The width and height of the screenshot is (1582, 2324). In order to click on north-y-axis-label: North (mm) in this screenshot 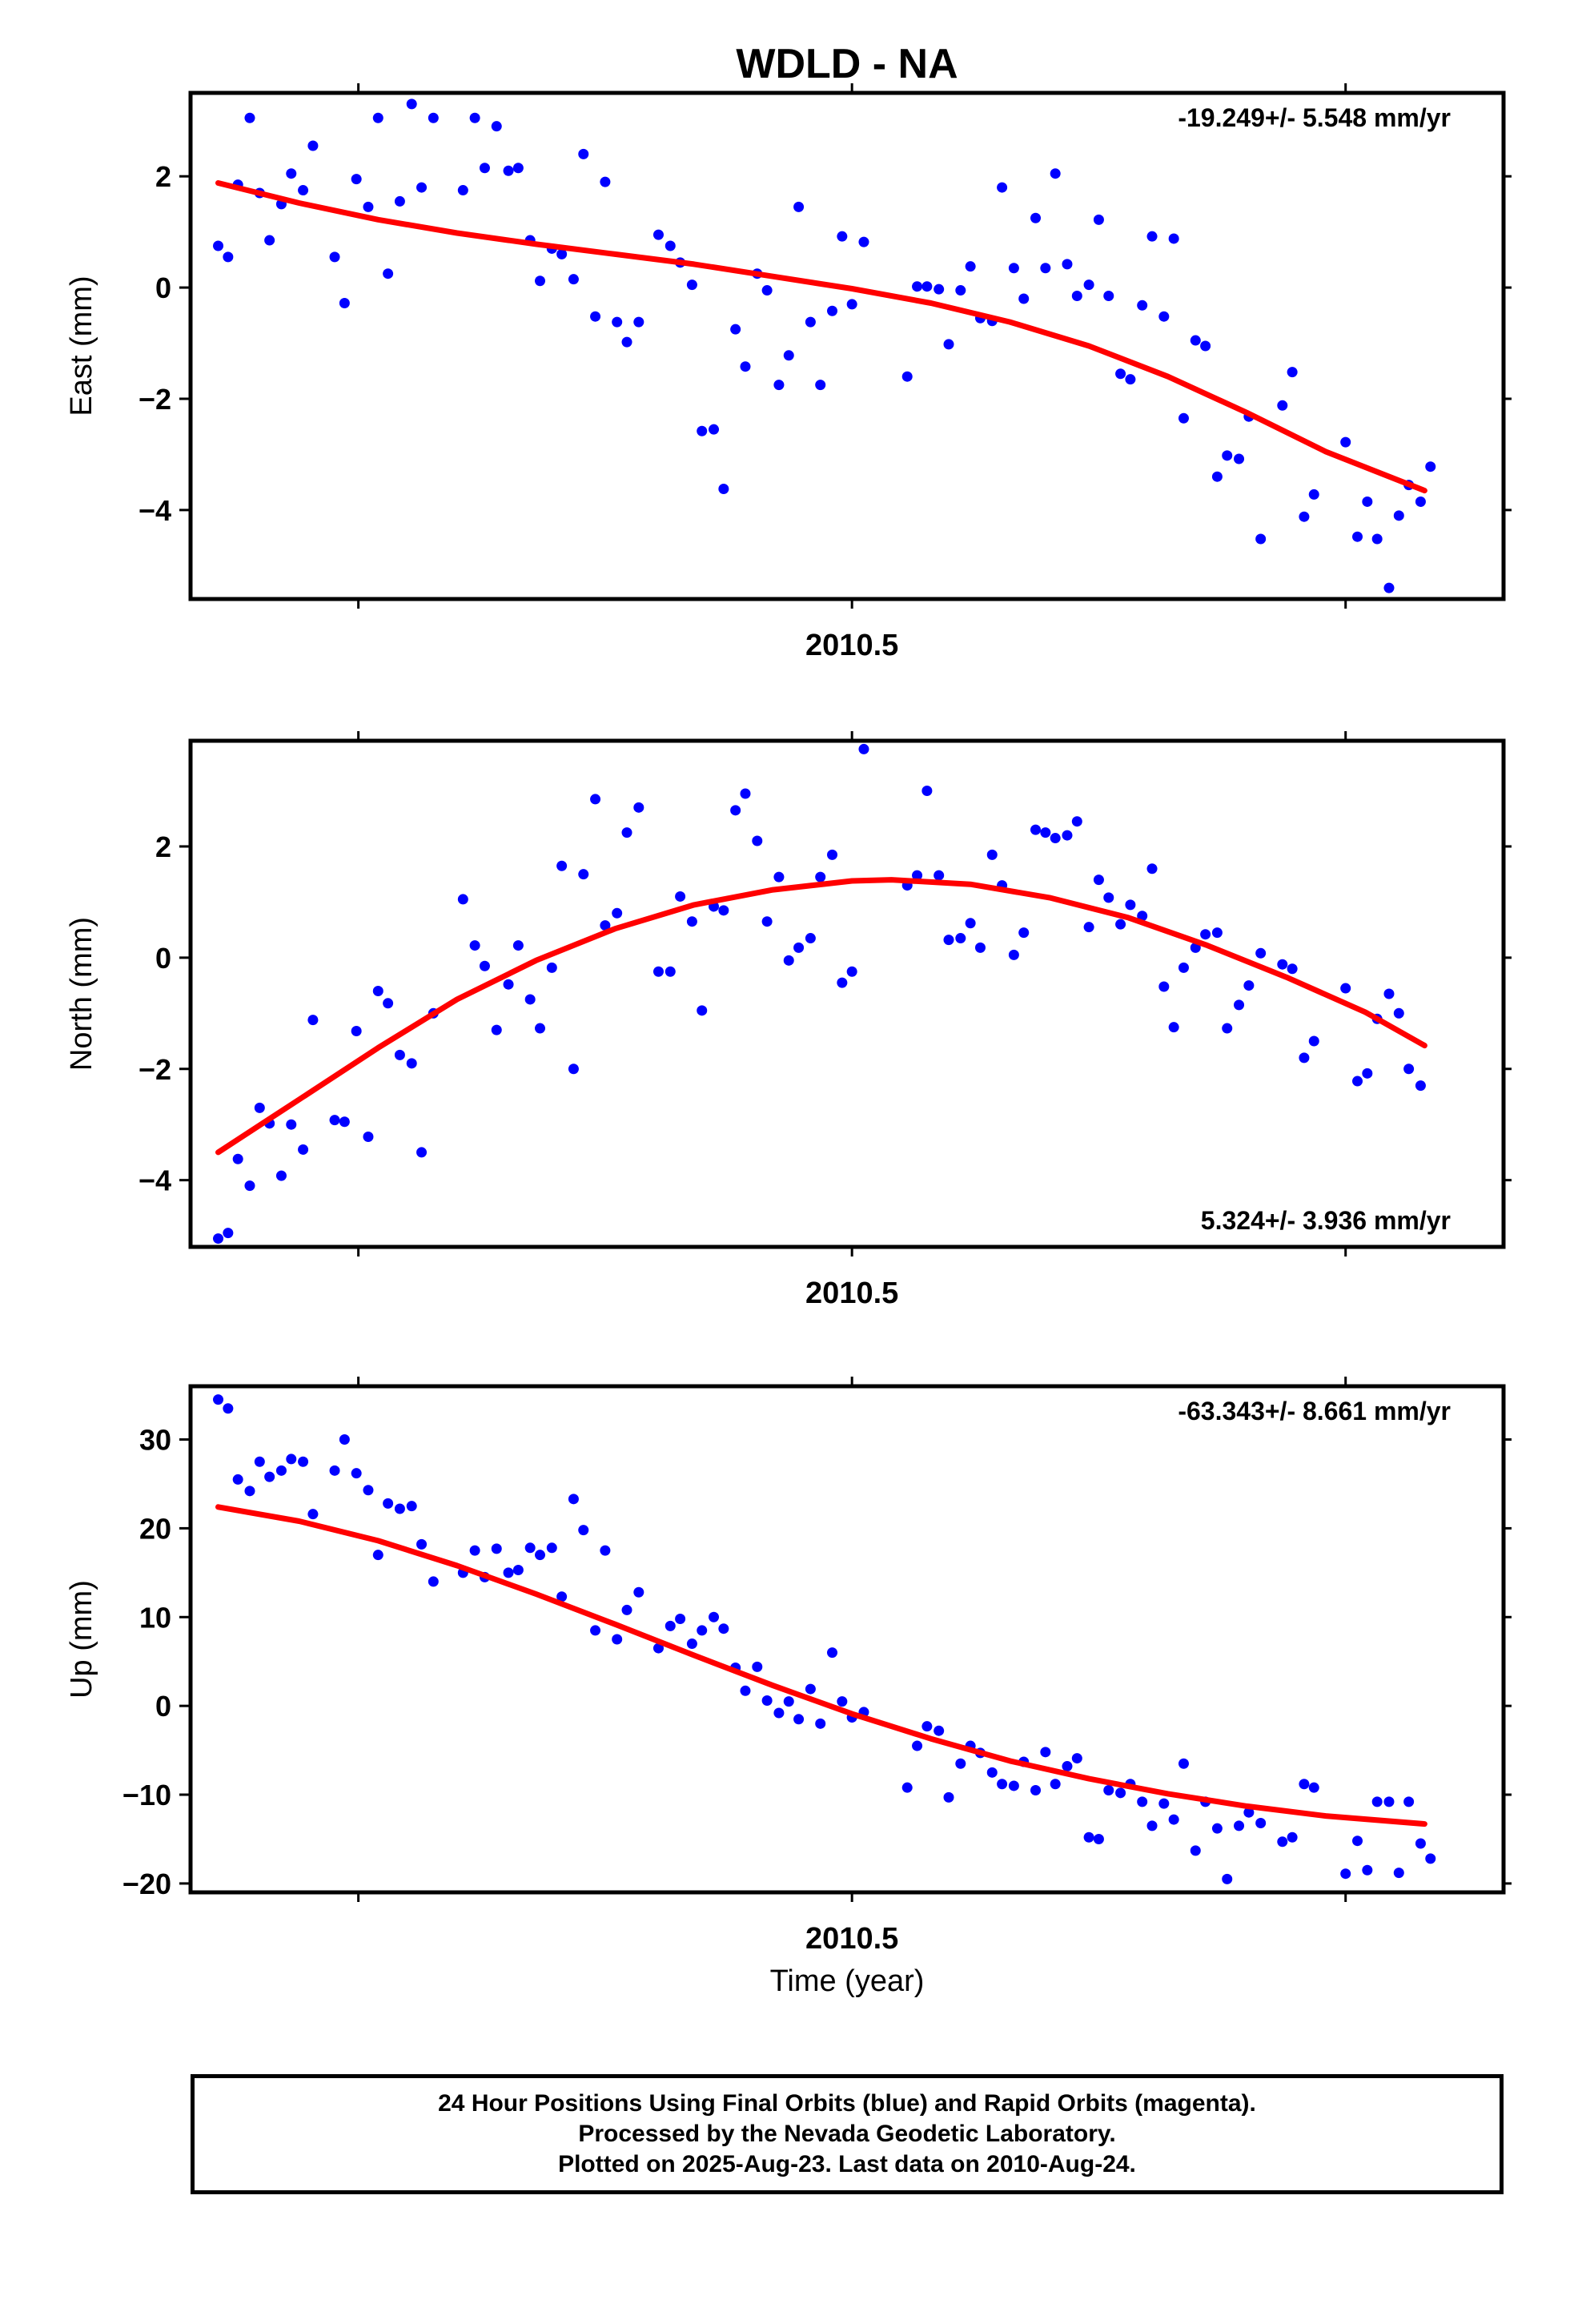, I will do `click(81, 994)`.